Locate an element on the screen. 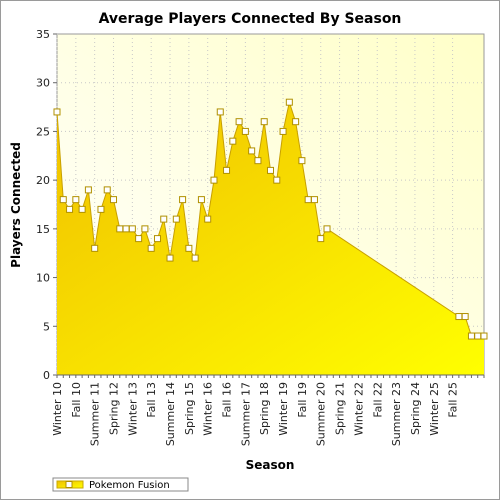 The image size is (500, 500). x-tick-label: Summer 23 is located at coordinates (396, 414).